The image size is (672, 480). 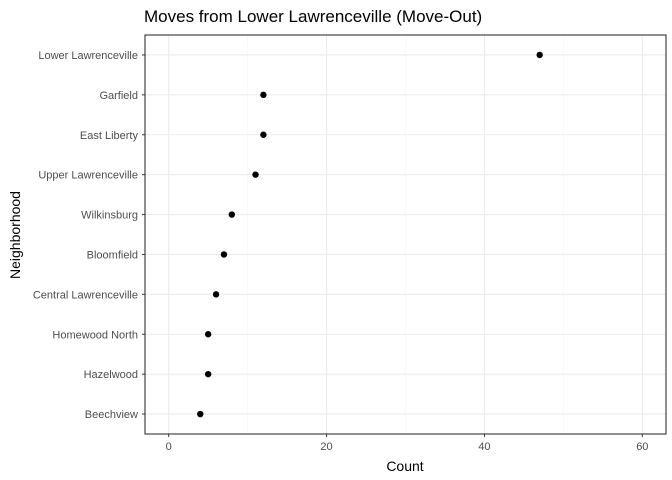 What do you see at coordinates (404, 466) in the screenshot?
I see `x-axis-title: Count` at bounding box center [404, 466].